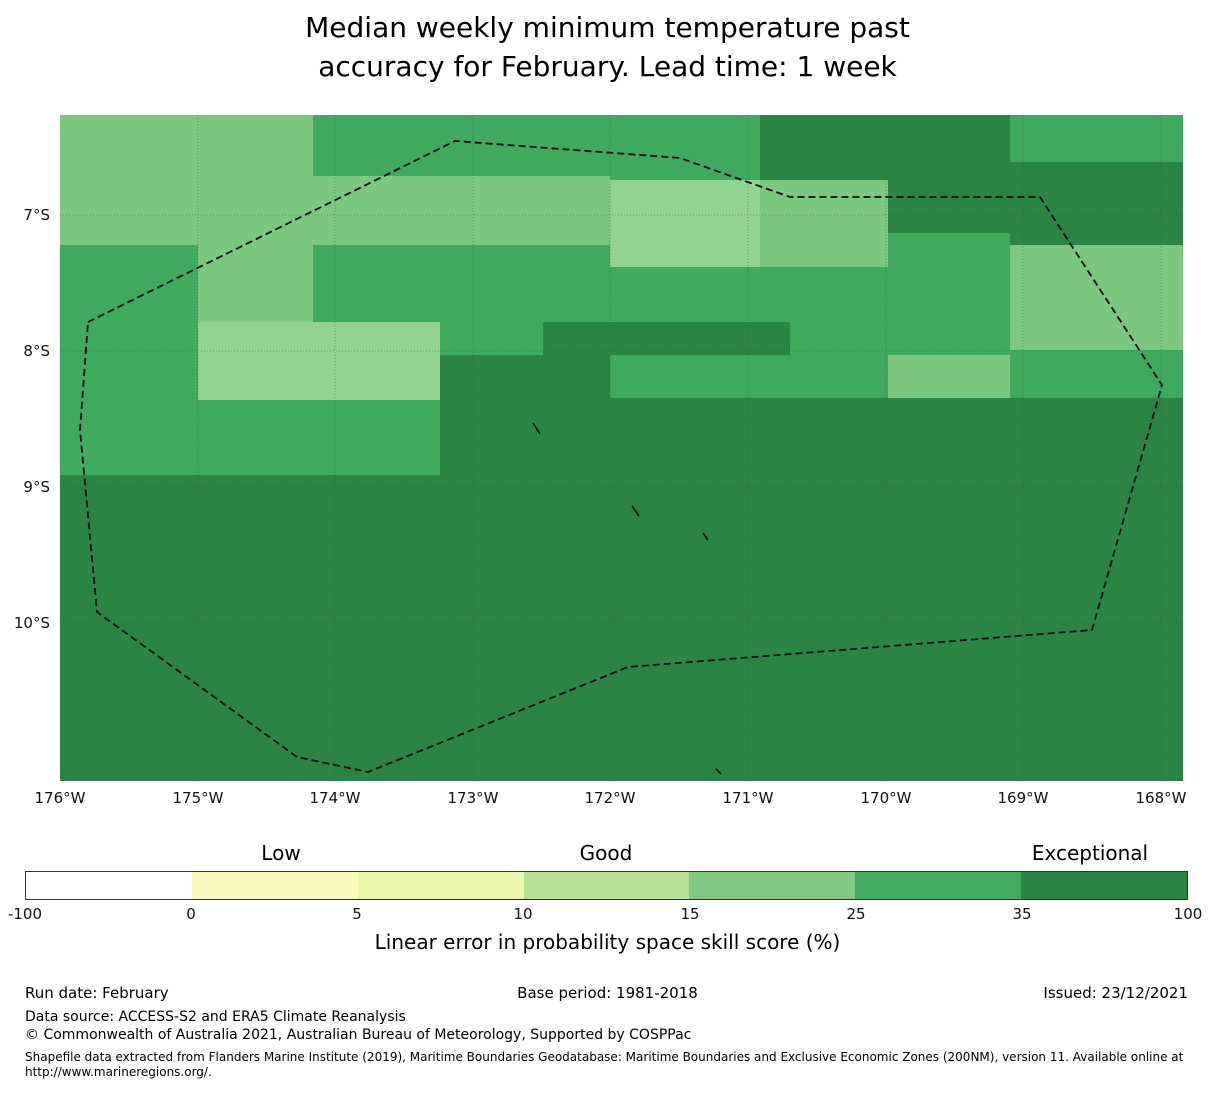 Image resolution: width=1215 pixels, height=1095 pixels. What do you see at coordinates (886, 798) in the screenshot?
I see `x-tick-label: 170°W` at bounding box center [886, 798].